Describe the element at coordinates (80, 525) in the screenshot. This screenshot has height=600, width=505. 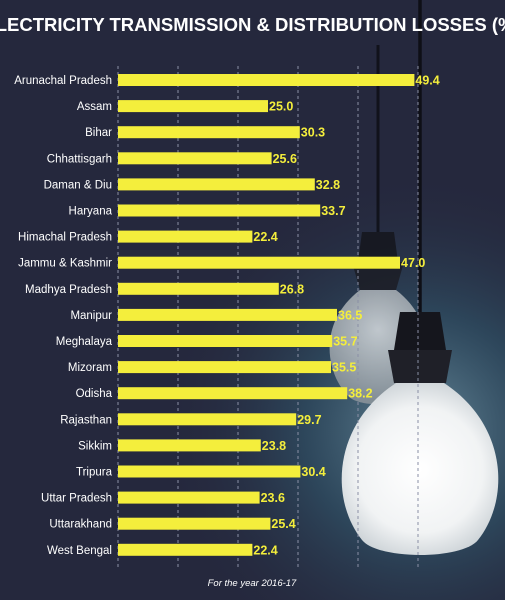
I see `category-label: Uttarakhand` at that location.